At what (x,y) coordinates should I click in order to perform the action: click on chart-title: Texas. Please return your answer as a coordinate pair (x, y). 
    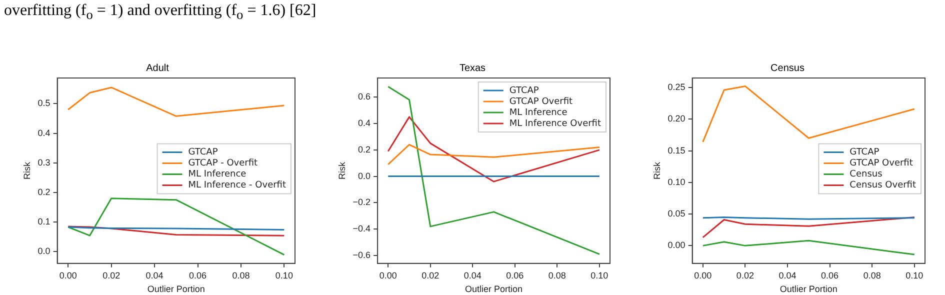
    Looking at the image, I should click on (472, 68).